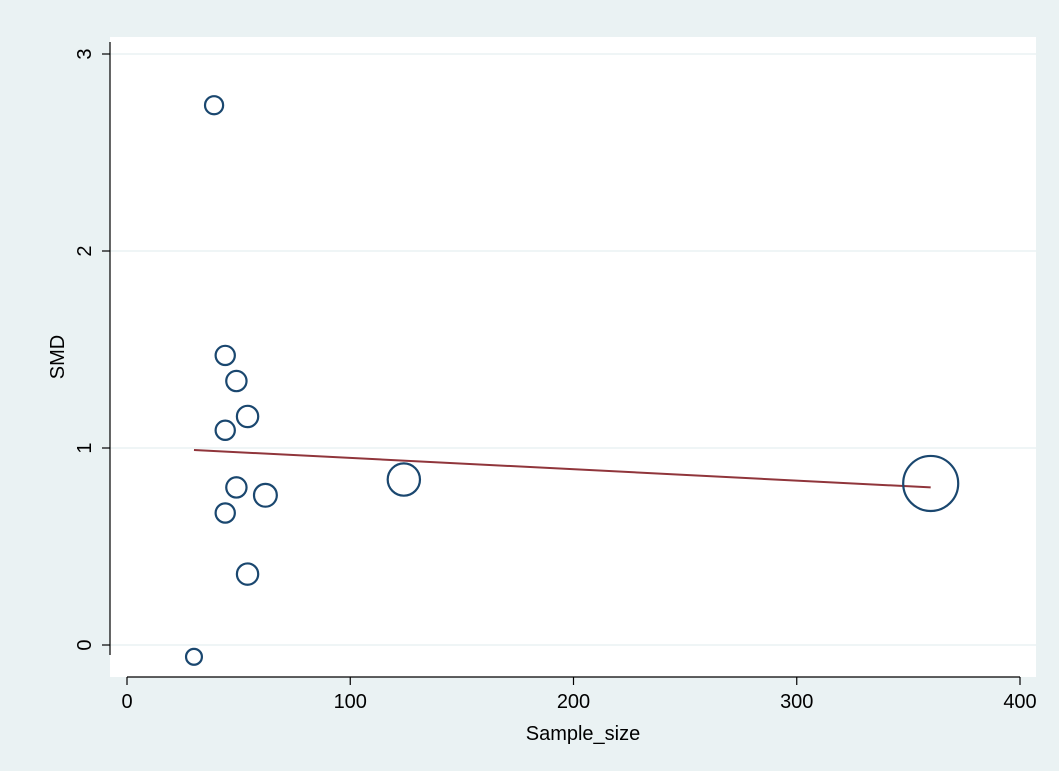  What do you see at coordinates (573, 702) in the screenshot?
I see `x-tick-label: 200` at bounding box center [573, 702].